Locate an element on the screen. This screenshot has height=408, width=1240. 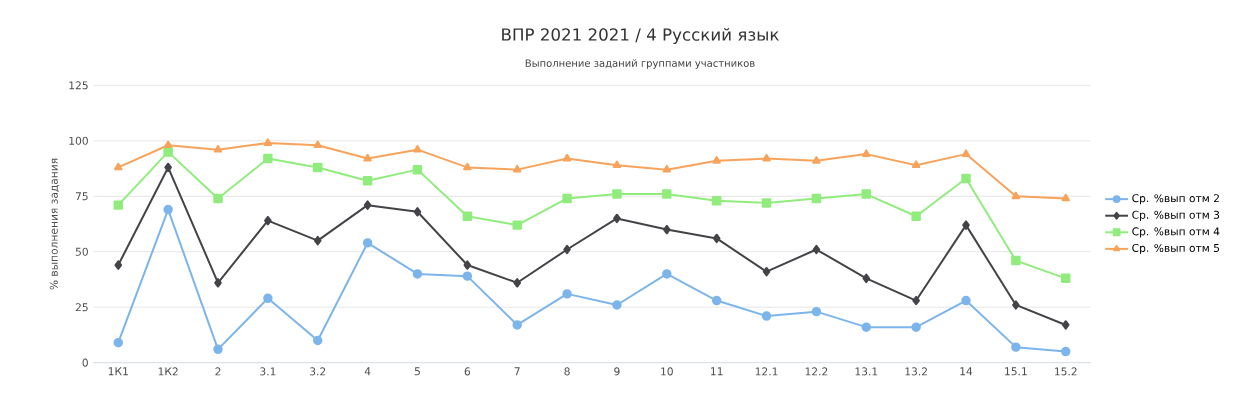
y-tick-label: 100 is located at coordinates (78, 140).